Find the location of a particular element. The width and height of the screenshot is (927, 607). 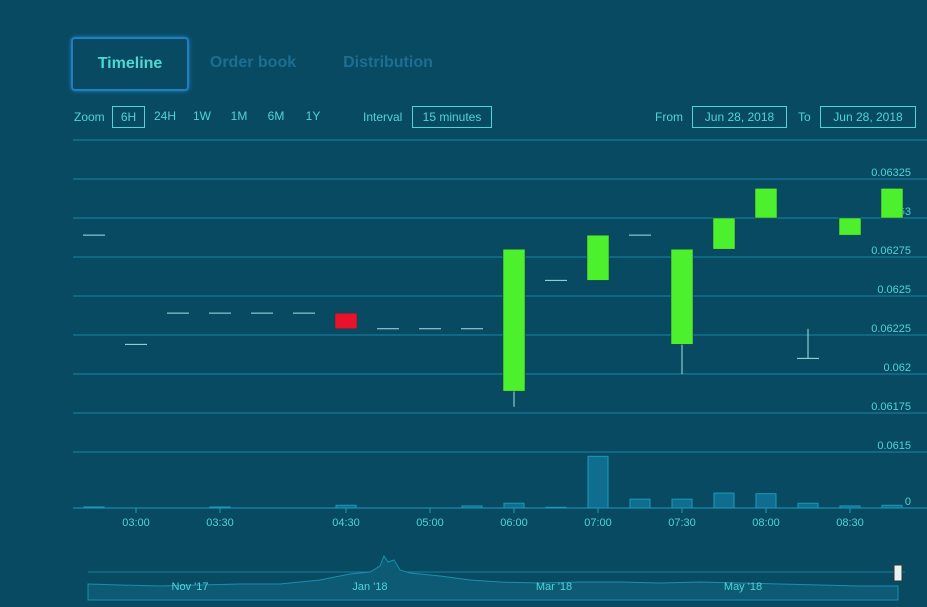

x-tick-label: 04:30 is located at coordinates (346, 523).